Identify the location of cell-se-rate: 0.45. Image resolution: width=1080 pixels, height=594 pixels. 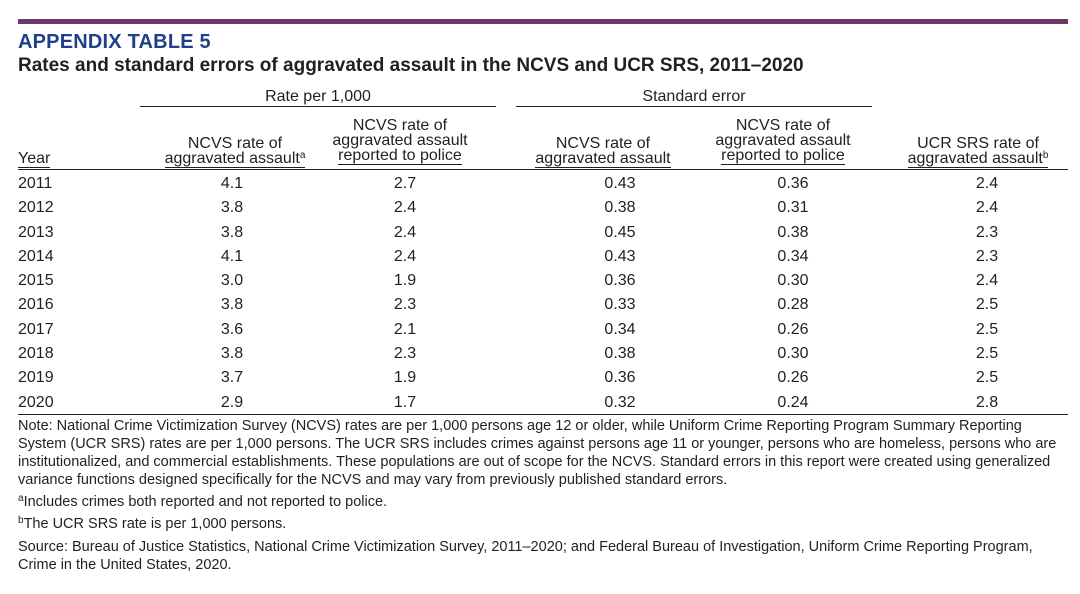
(620, 232).